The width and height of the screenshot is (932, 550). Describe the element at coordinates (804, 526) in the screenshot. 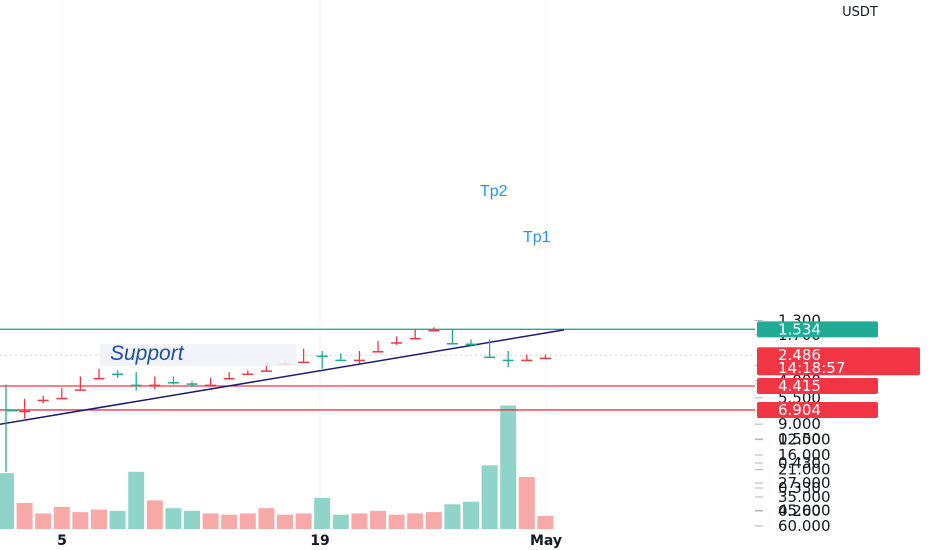

I see `y-tick-label: 60.000` at that location.